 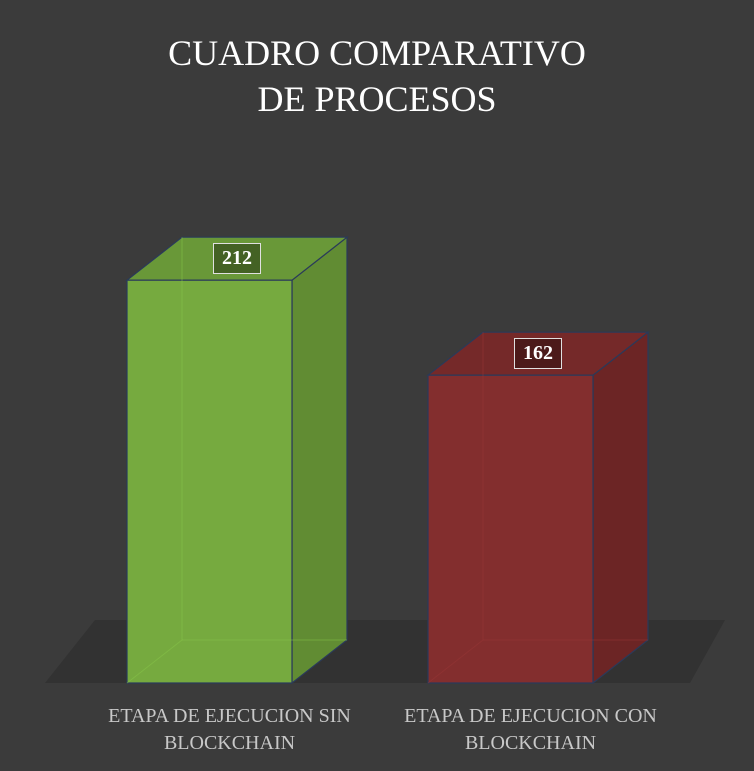 I want to click on data-label: 212, so click(x=237, y=259).